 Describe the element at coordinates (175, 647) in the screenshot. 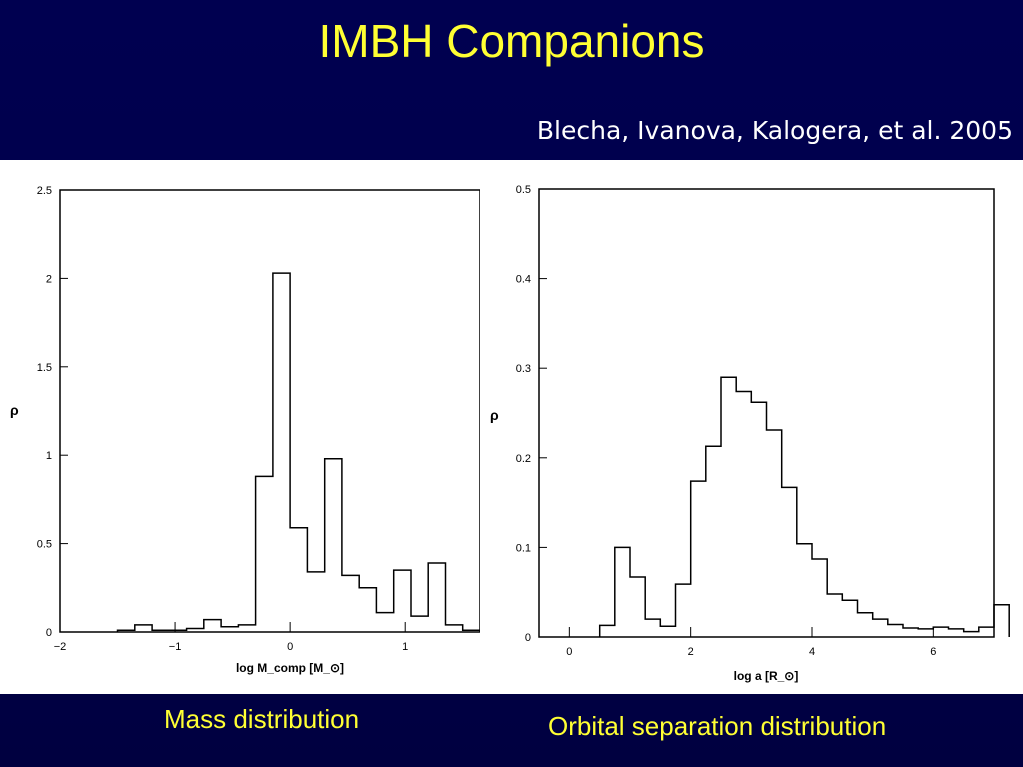

I see `x-tick-label: −1` at that location.